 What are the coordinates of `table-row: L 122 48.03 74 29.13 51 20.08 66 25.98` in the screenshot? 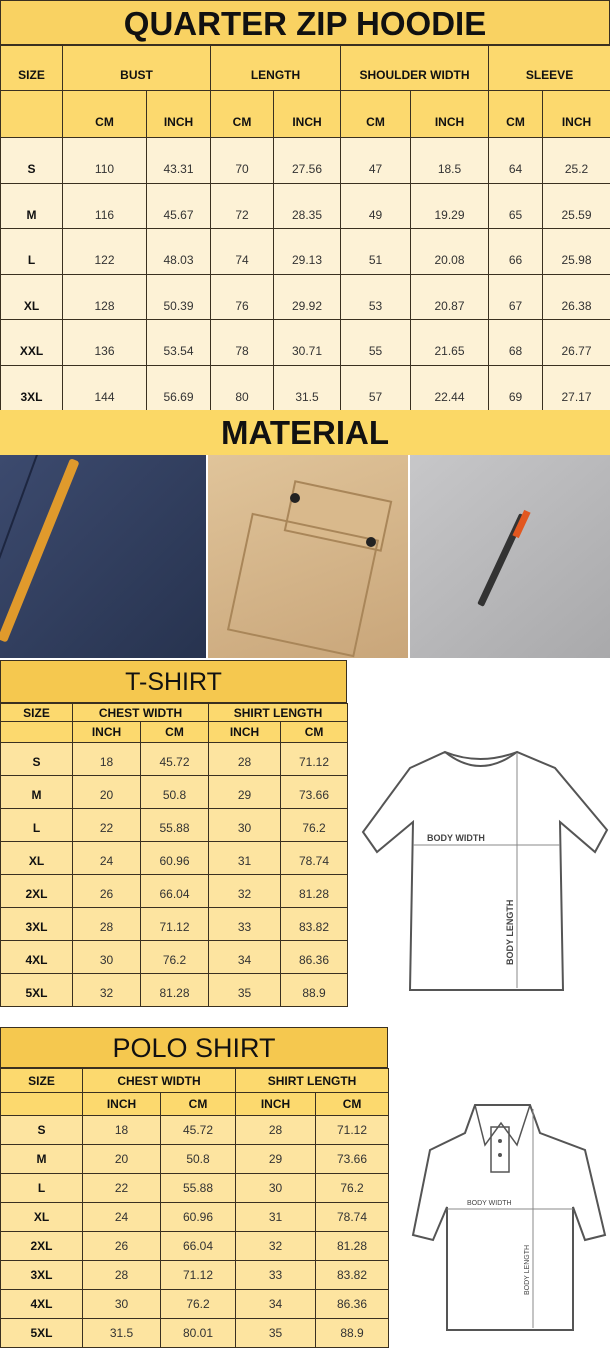 It's located at (305, 251).